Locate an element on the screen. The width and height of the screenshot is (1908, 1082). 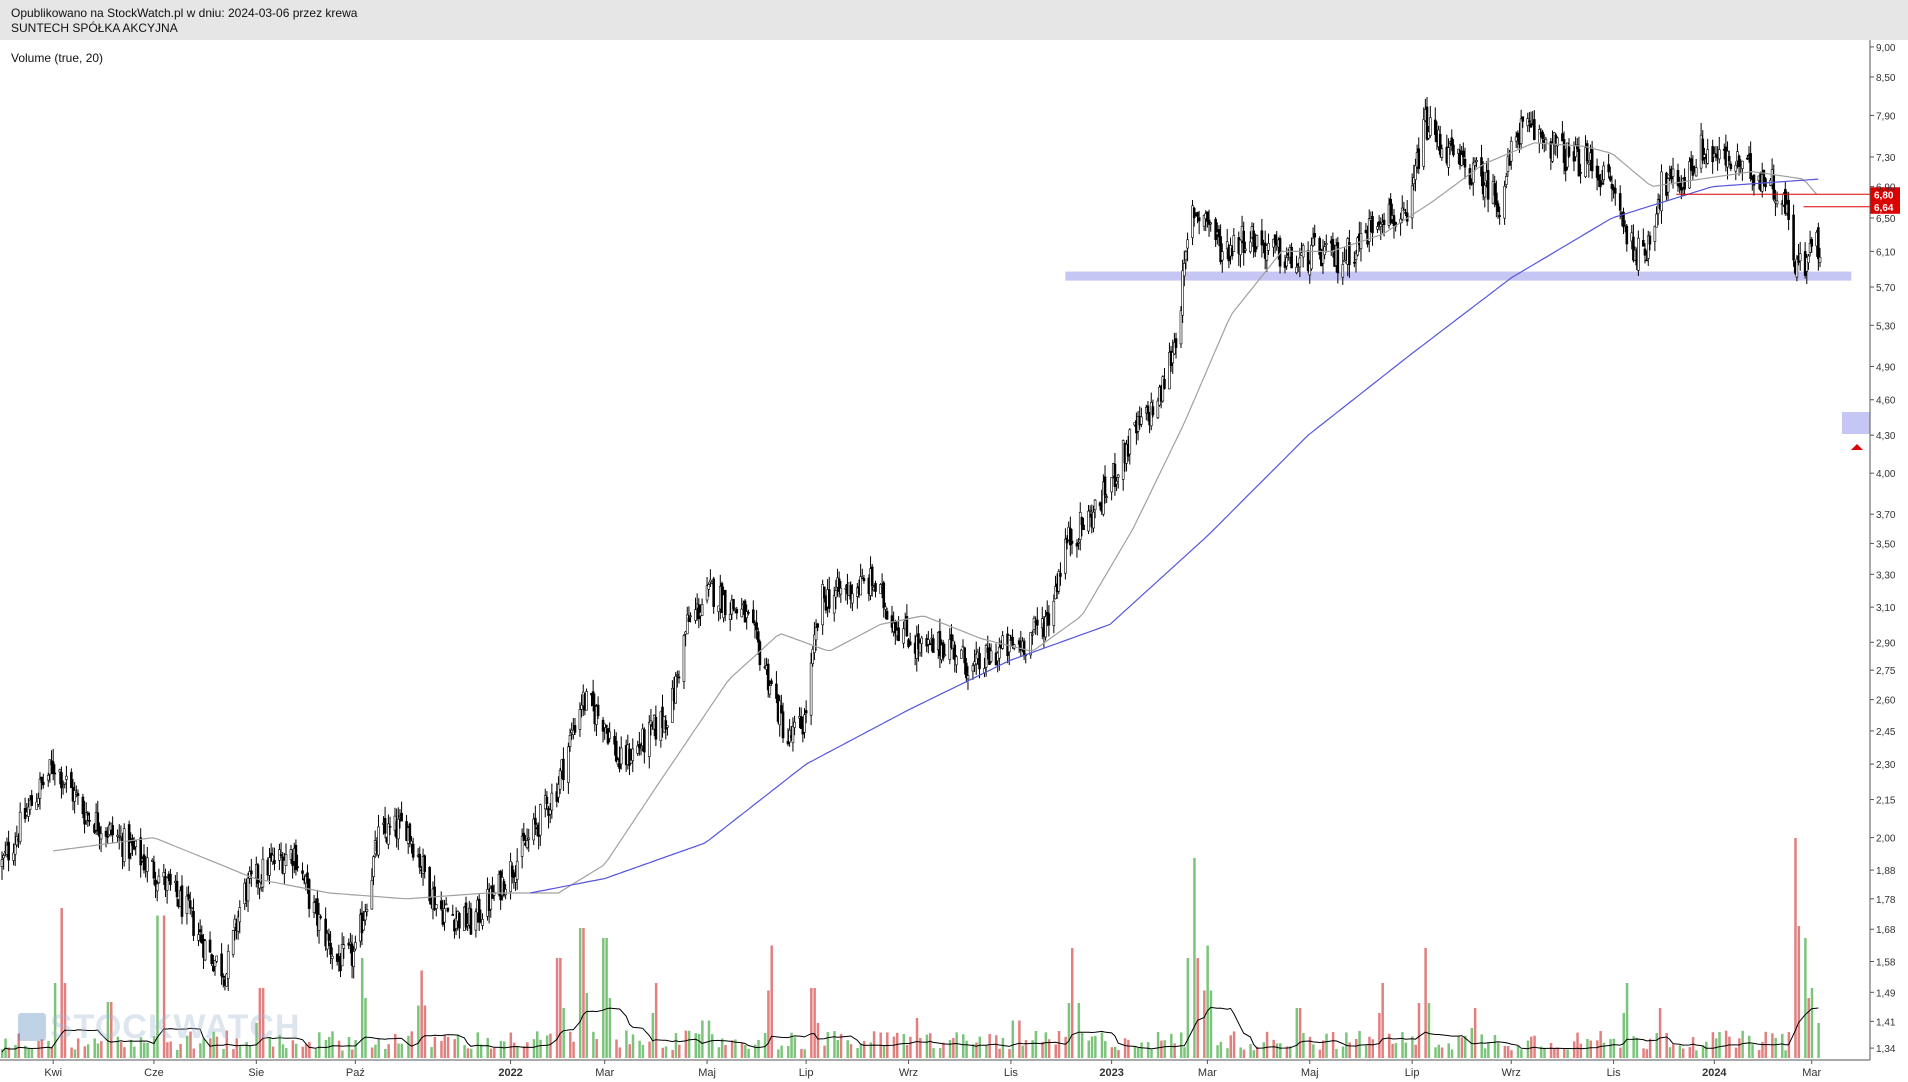
alert-triangle-icon is located at coordinates (1857, 447).